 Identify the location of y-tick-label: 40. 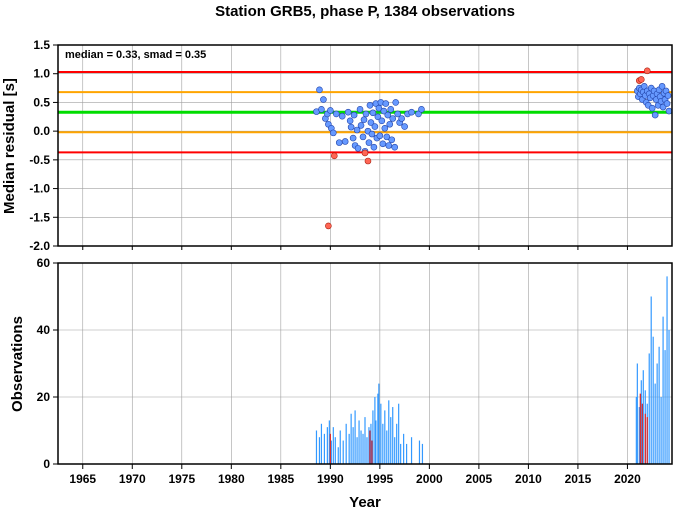
(44, 330).